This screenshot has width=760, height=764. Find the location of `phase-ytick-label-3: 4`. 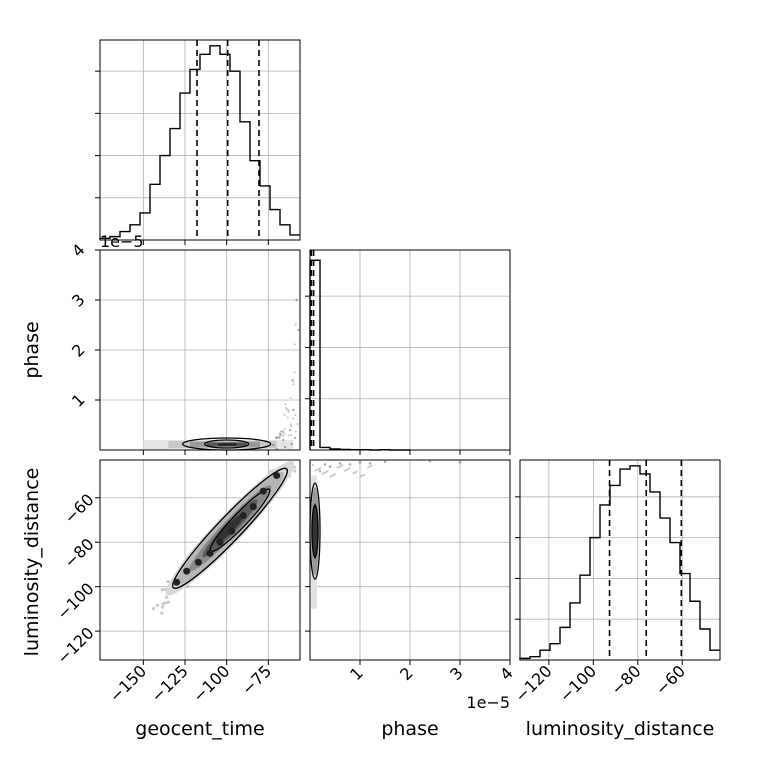

phase-ytick-label-3: 4 is located at coordinates (78, 250).